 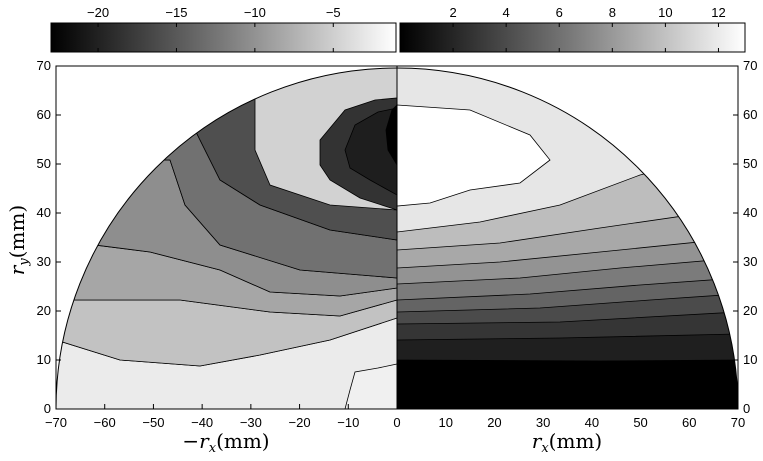 What do you see at coordinates (750, 65) in the screenshot?
I see `y-tick-label-right: 70` at bounding box center [750, 65].